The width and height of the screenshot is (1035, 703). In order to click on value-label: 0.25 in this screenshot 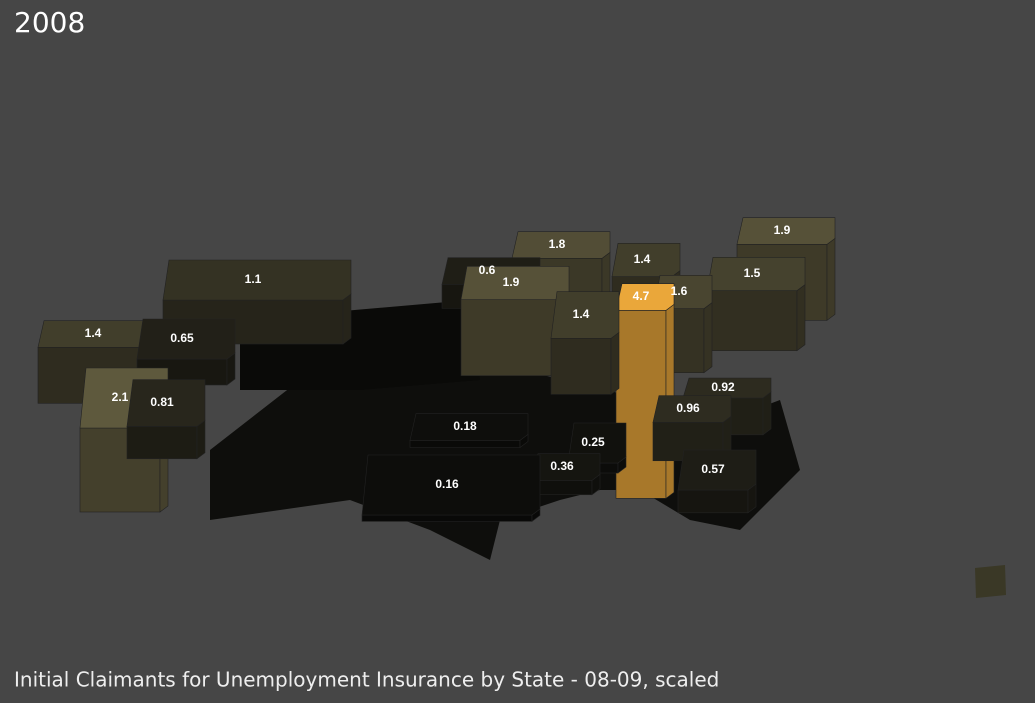, I will do `click(593, 442)`.